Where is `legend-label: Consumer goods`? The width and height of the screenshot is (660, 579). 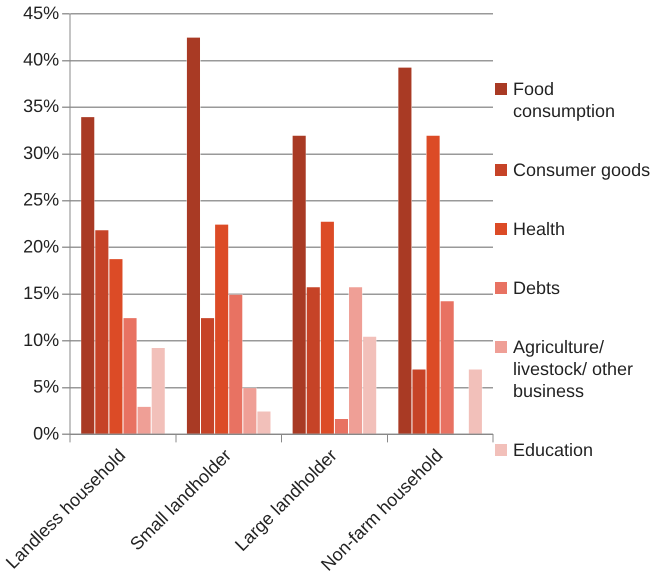
legend-label: Consumer goods is located at coordinates (581, 170).